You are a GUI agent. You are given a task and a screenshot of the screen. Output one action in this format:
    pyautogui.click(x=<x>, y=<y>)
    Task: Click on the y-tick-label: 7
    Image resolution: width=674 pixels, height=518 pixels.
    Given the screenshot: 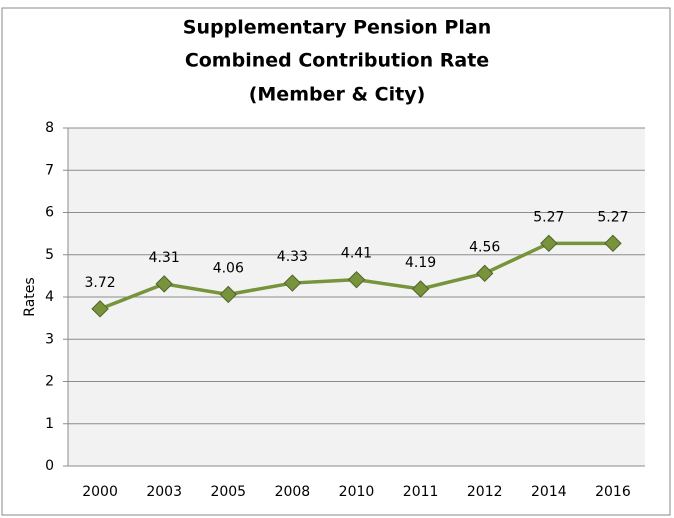 What is the action you would take?
    pyautogui.click(x=49, y=170)
    